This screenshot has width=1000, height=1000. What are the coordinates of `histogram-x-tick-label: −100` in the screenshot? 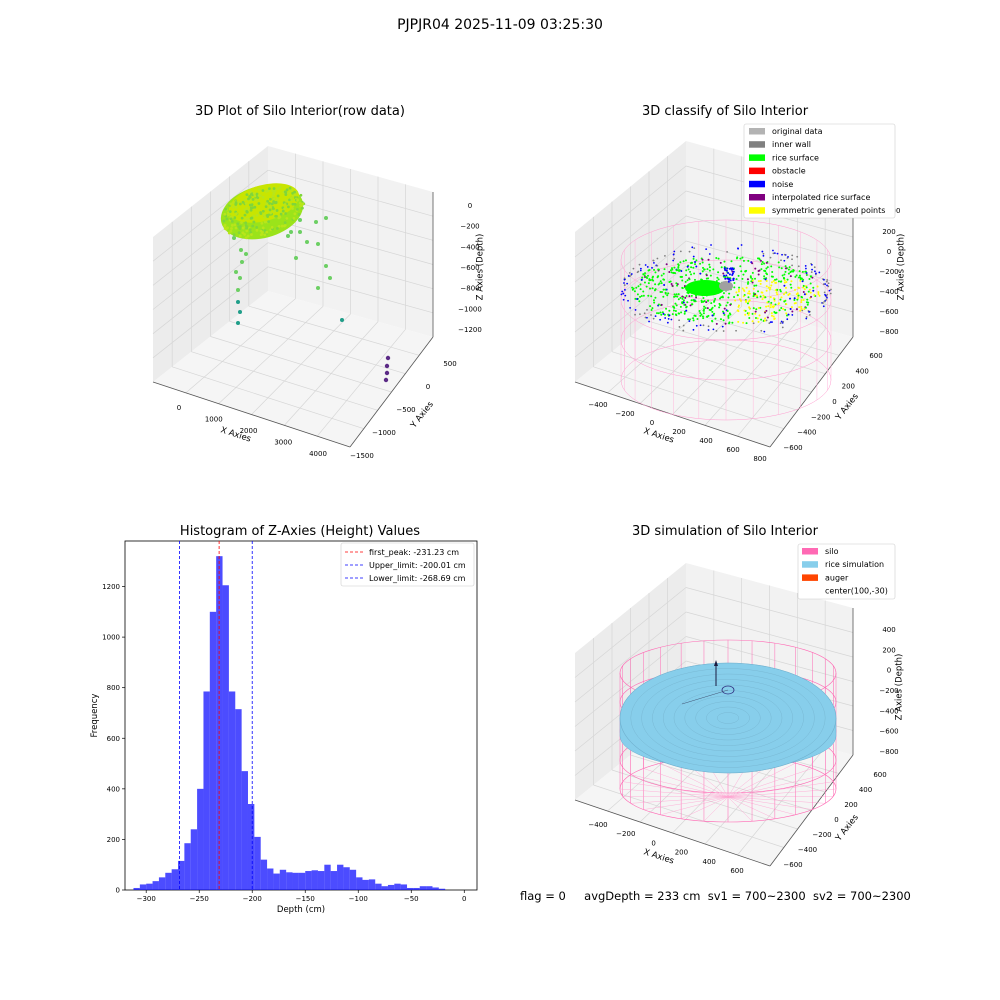 It's located at (358, 899).